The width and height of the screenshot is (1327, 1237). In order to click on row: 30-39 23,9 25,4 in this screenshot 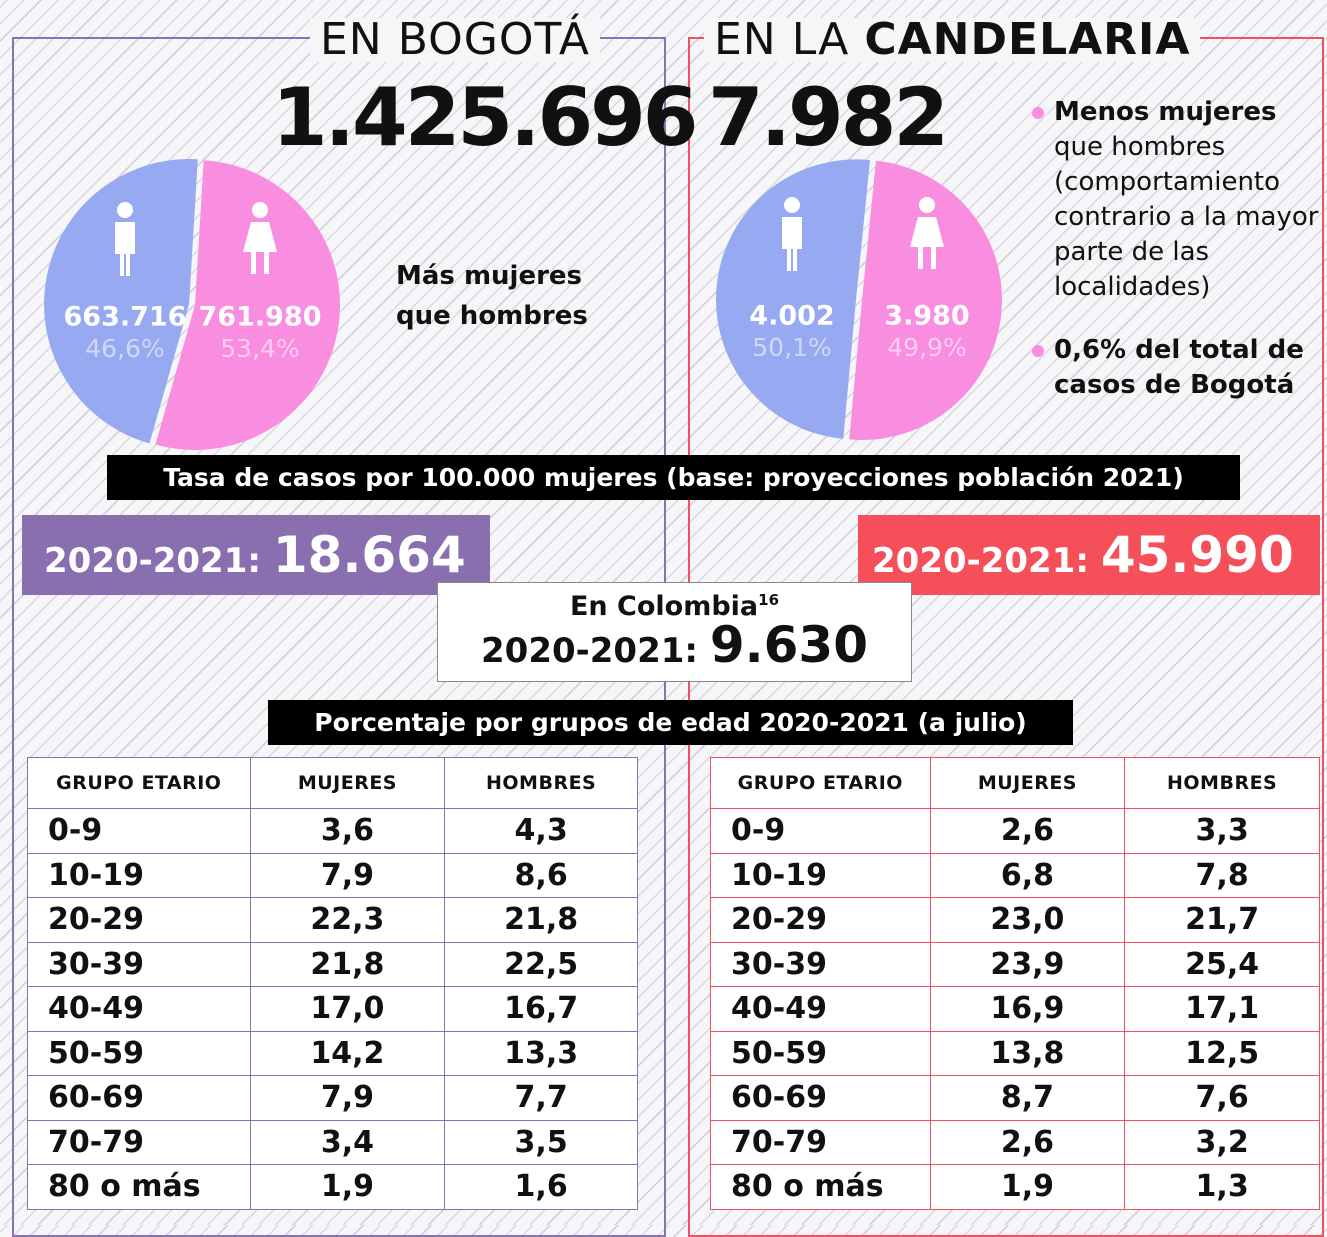, I will do `click(1015, 964)`.